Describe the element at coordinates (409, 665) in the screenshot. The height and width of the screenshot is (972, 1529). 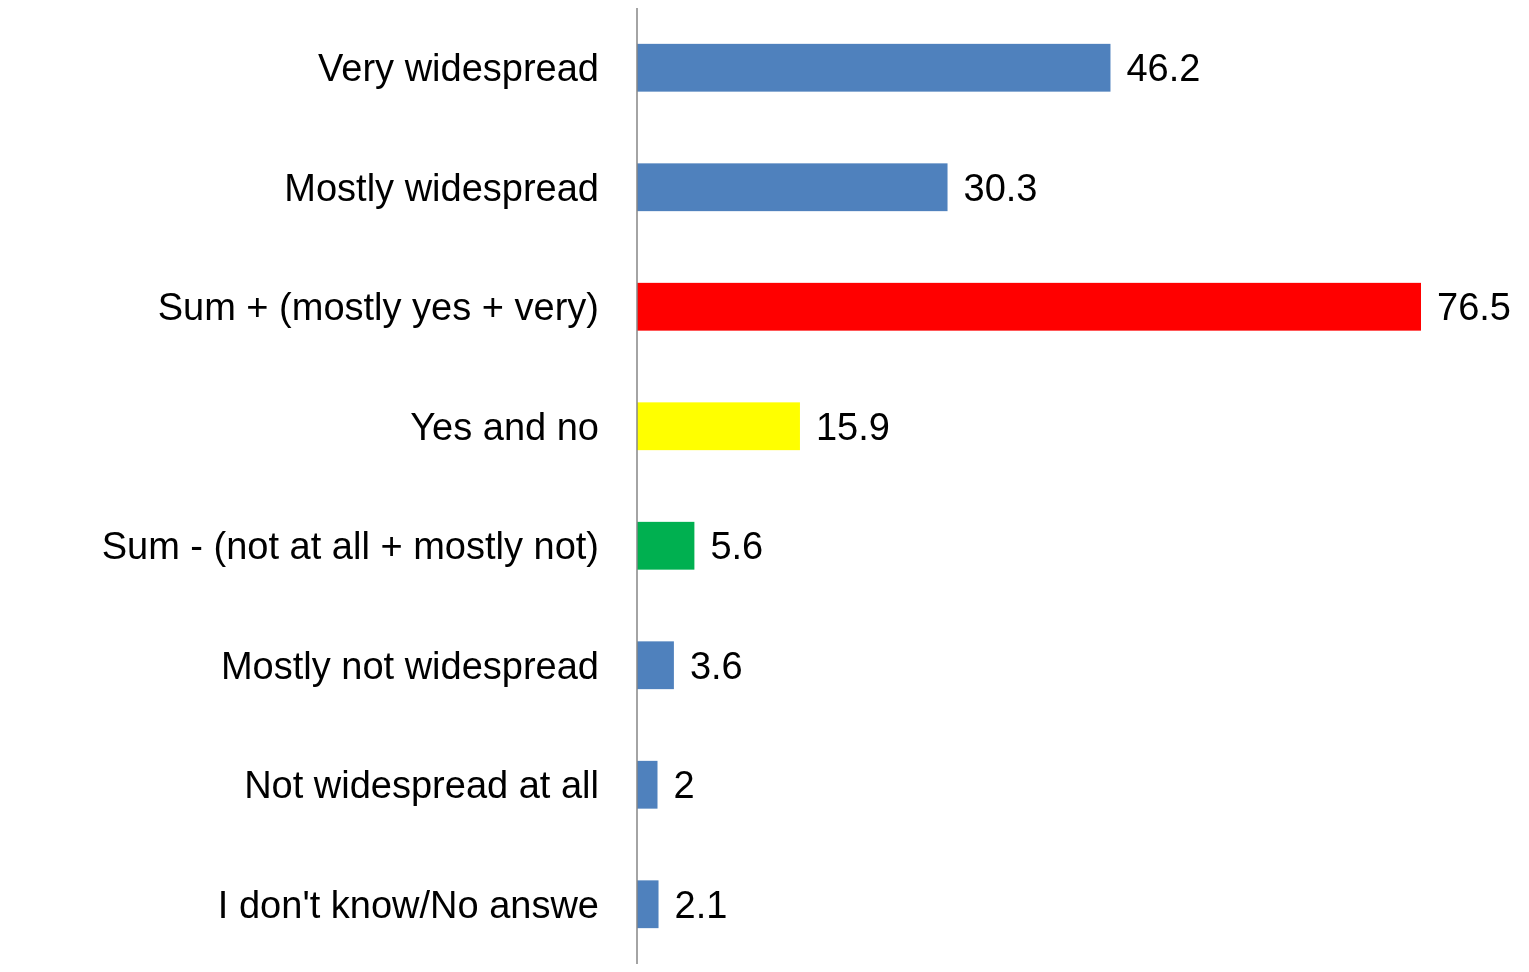
I see `y-tick-label: Mostly not widespread` at that location.